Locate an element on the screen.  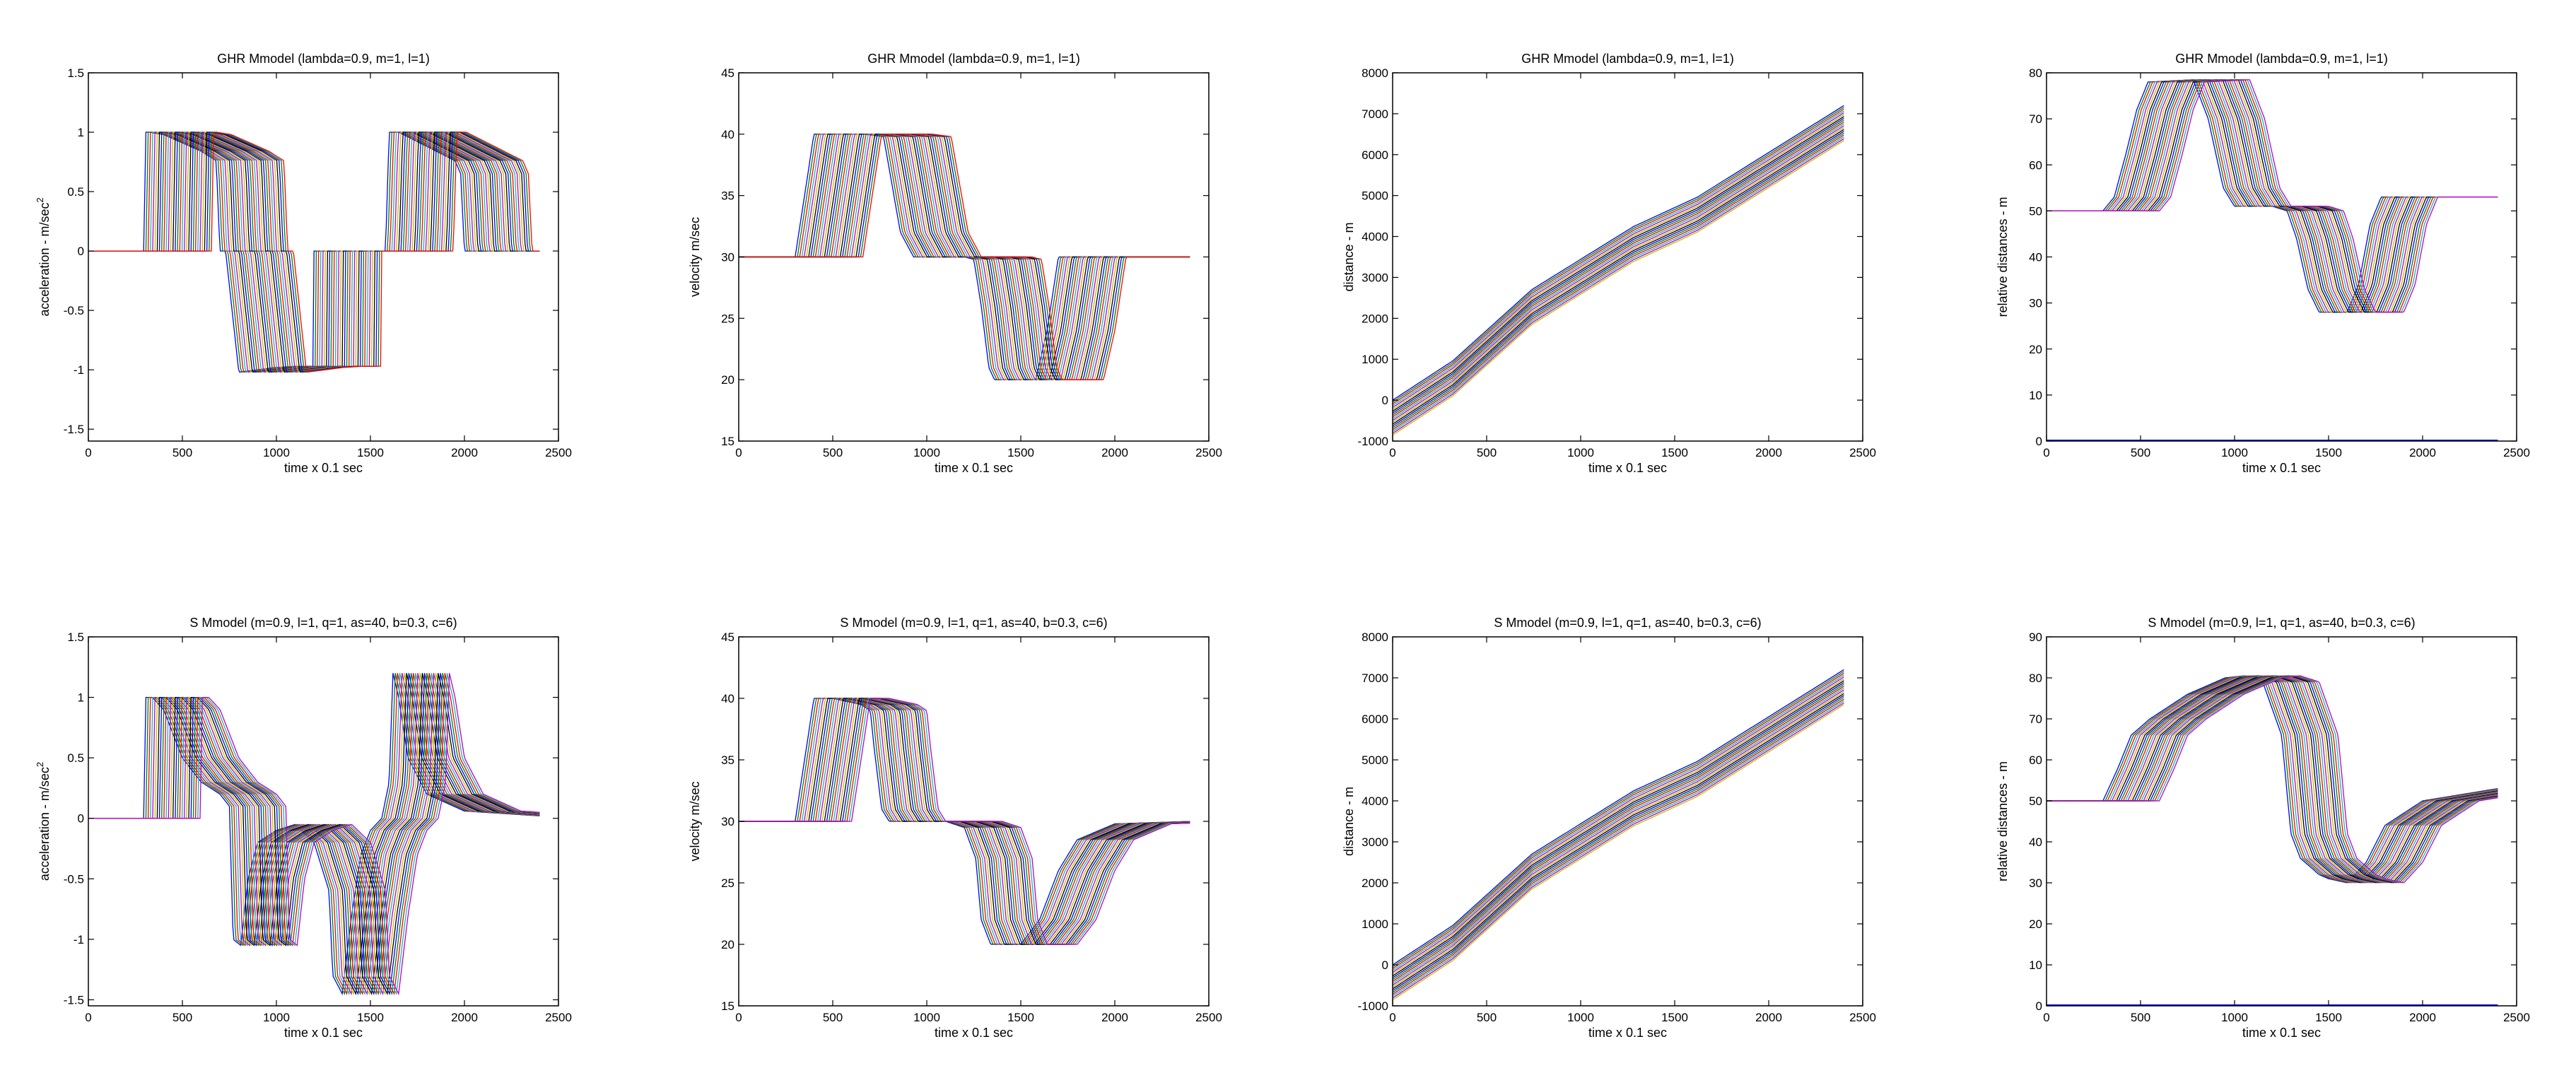
y-tick-label: -1.5 is located at coordinates (74, 429).